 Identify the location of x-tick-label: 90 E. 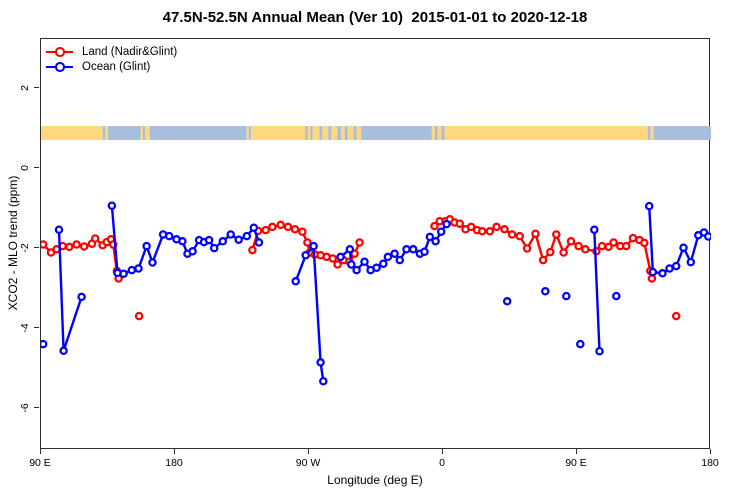
(40, 463).